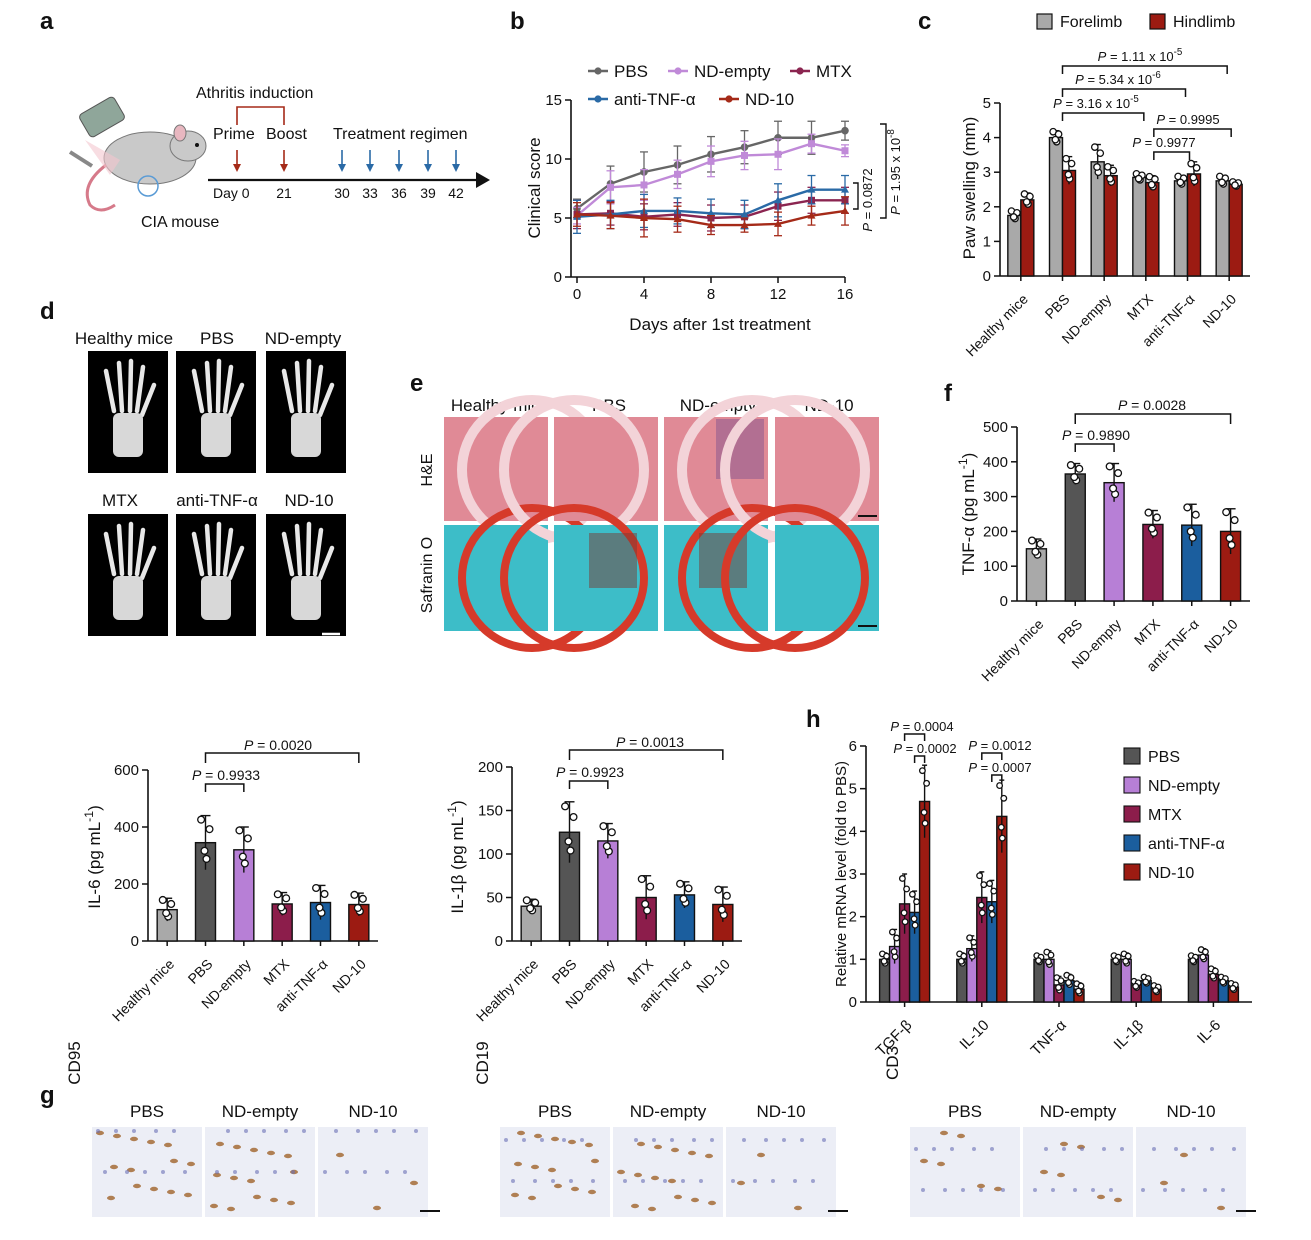 This screenshot has height=1240, width=1311. What do you see at coordinates (590, 772) in the screenshot?
I see `p-value-label: P = 0.9923` at bounding box center [590, 772].